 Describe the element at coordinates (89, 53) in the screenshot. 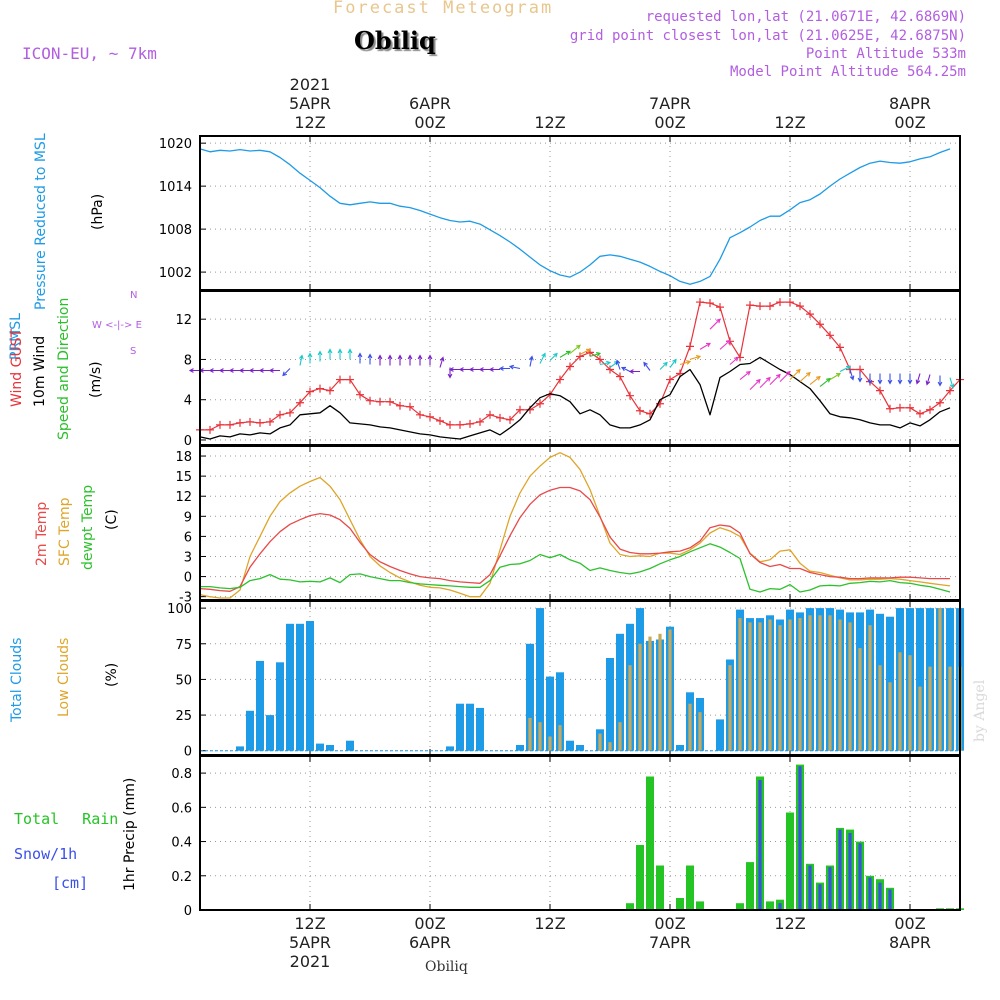

I see `model-label: ICON-EU, ~ 7km` at that location.